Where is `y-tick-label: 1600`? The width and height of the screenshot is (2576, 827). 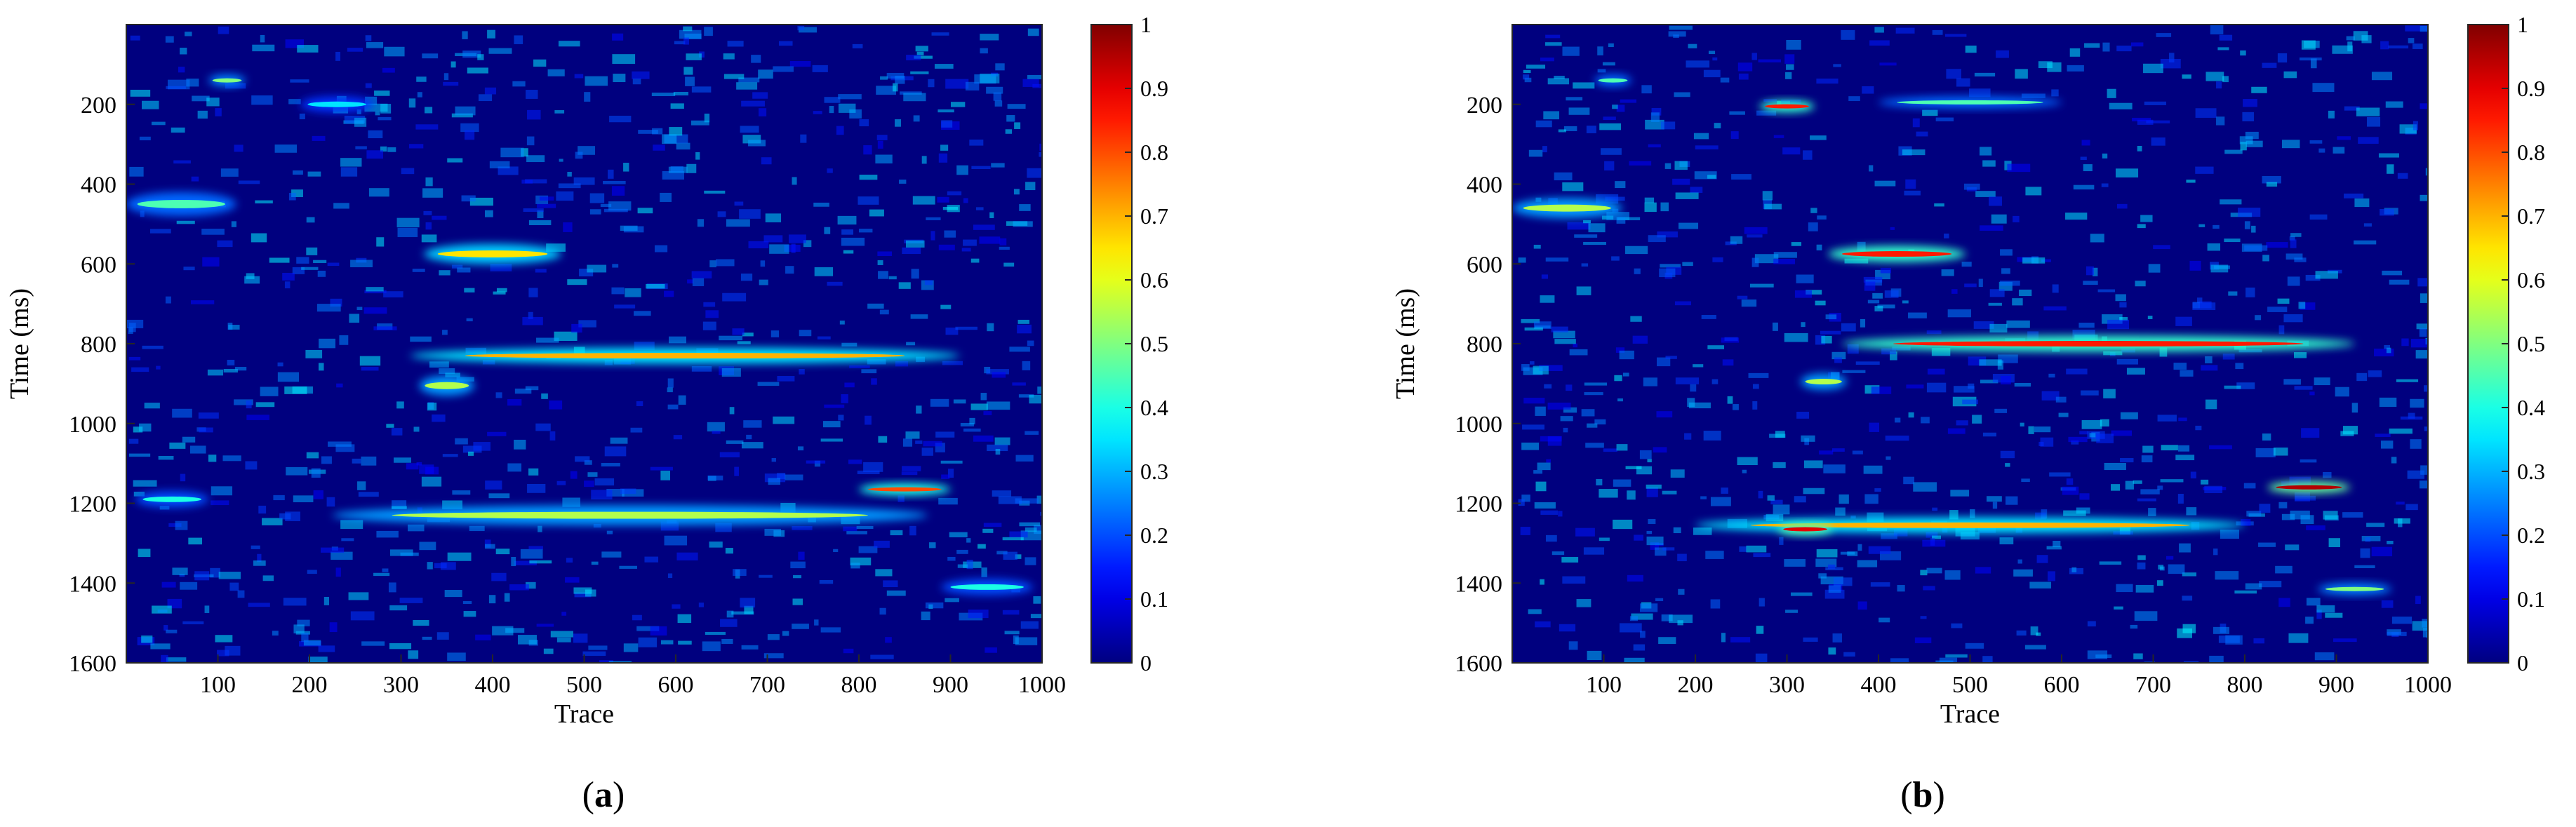
y-tick-label: 1600 is located at coordinates (92, 664).